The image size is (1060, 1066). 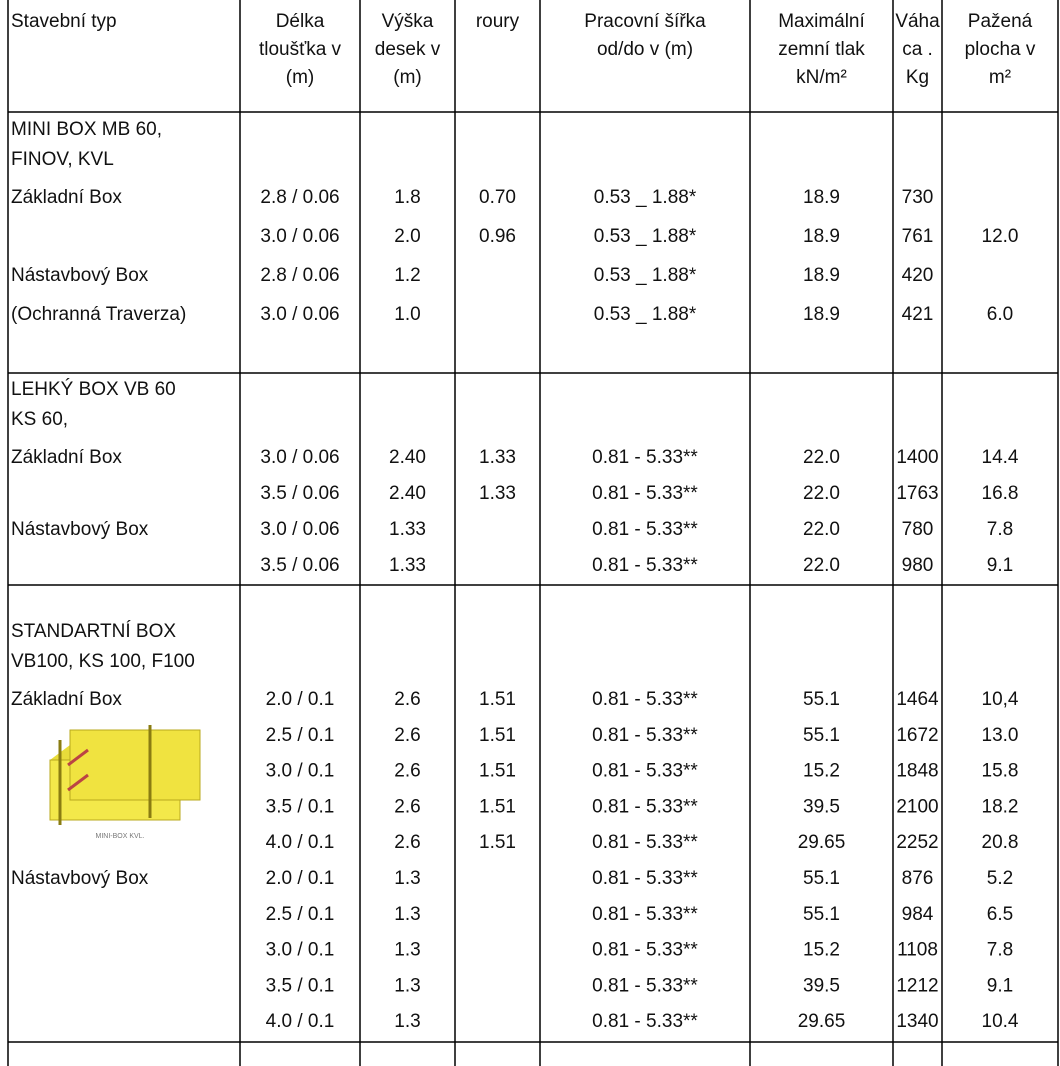 I want to click on panel-back, so click(x=135, y=765).